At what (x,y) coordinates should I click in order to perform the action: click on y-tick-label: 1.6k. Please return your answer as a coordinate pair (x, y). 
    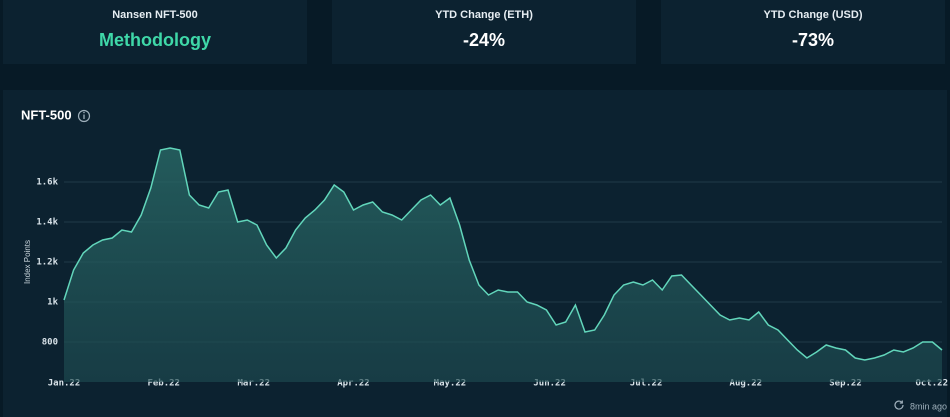
    Looking at the image, I should click on (47, 183).